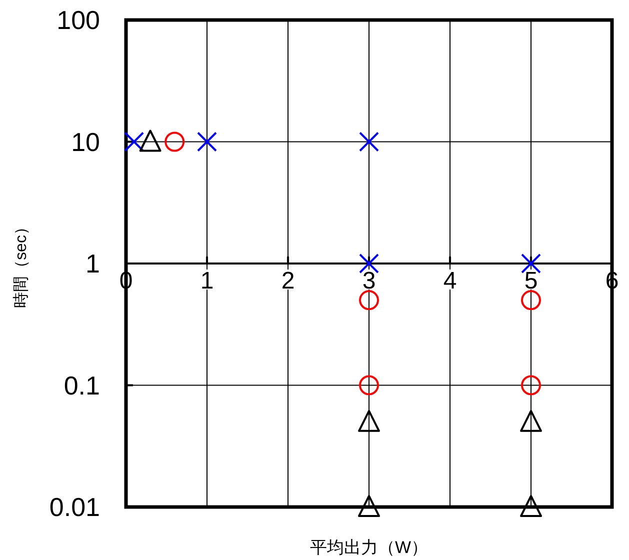 This screenshot has width=629, height=560. Describe the element at coordinates (288, 281) in the screenshot. I see `x-tick-label: 2` at that location.